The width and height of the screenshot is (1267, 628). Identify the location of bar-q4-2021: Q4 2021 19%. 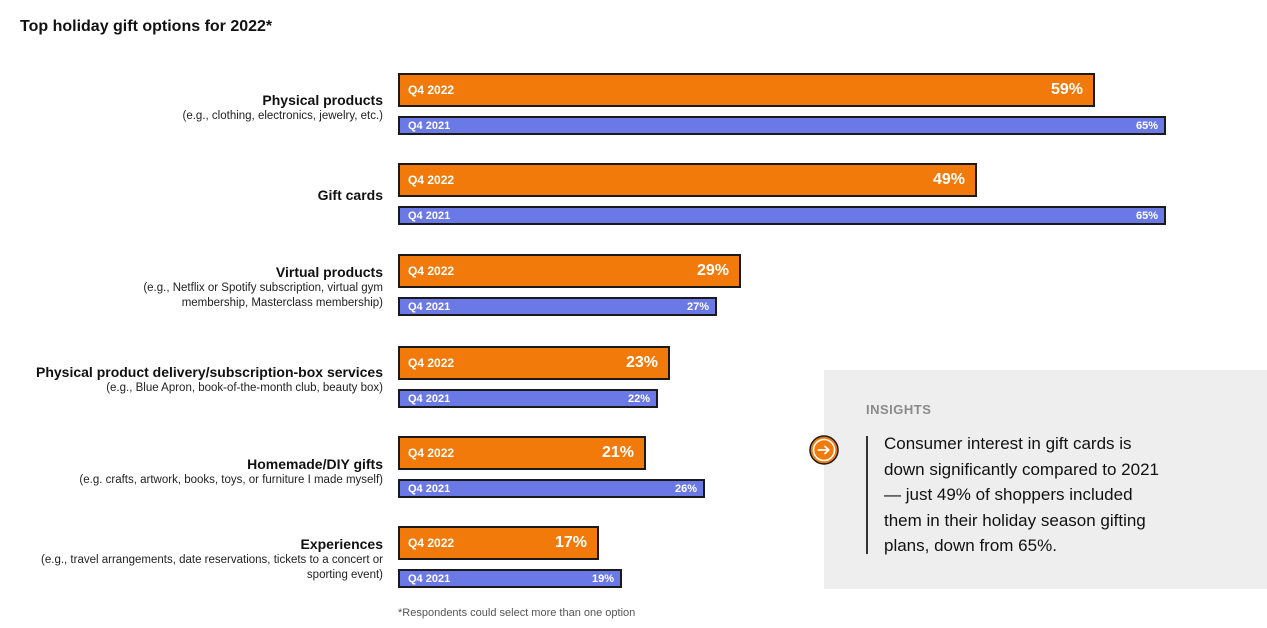
(510, 578).